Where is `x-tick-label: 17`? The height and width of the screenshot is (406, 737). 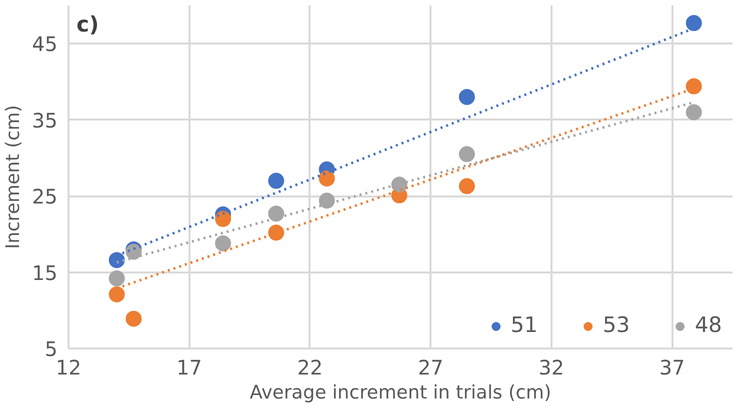
x-tick-label: 17 is located at coordinates (189, 368).